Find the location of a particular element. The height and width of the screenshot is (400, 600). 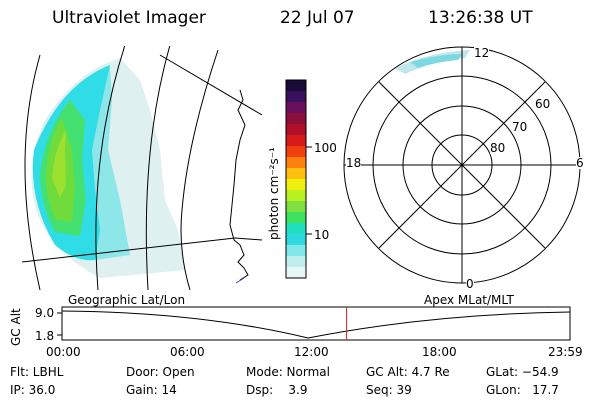

colorbar-tick-100: 100 is located at coordinates (325, 148).